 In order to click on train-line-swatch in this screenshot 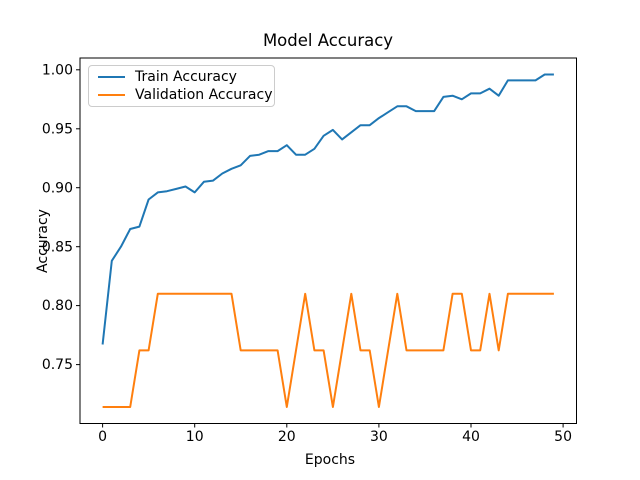, I will do `click(111, 77)`.